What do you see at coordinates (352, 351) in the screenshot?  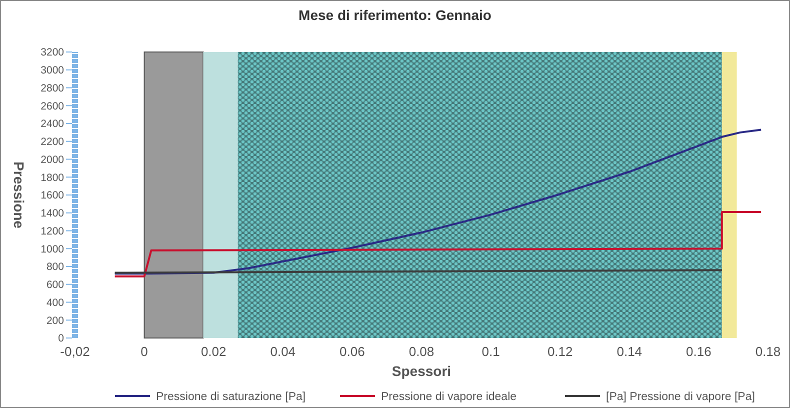 I see `x-tick-label: 0.06` at bounding box center [352, 351].